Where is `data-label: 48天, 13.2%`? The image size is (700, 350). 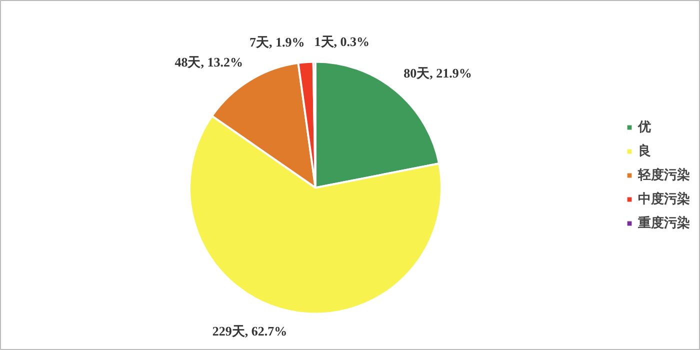 data-label: 48天, 13.2% is located at coordinates (208, 62).